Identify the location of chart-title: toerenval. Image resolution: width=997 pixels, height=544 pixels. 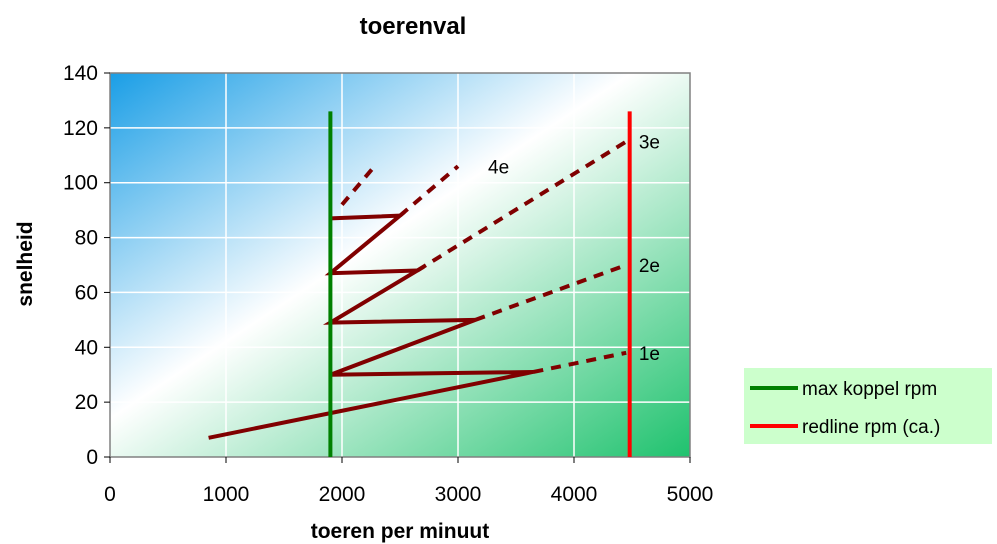
(413, 26).